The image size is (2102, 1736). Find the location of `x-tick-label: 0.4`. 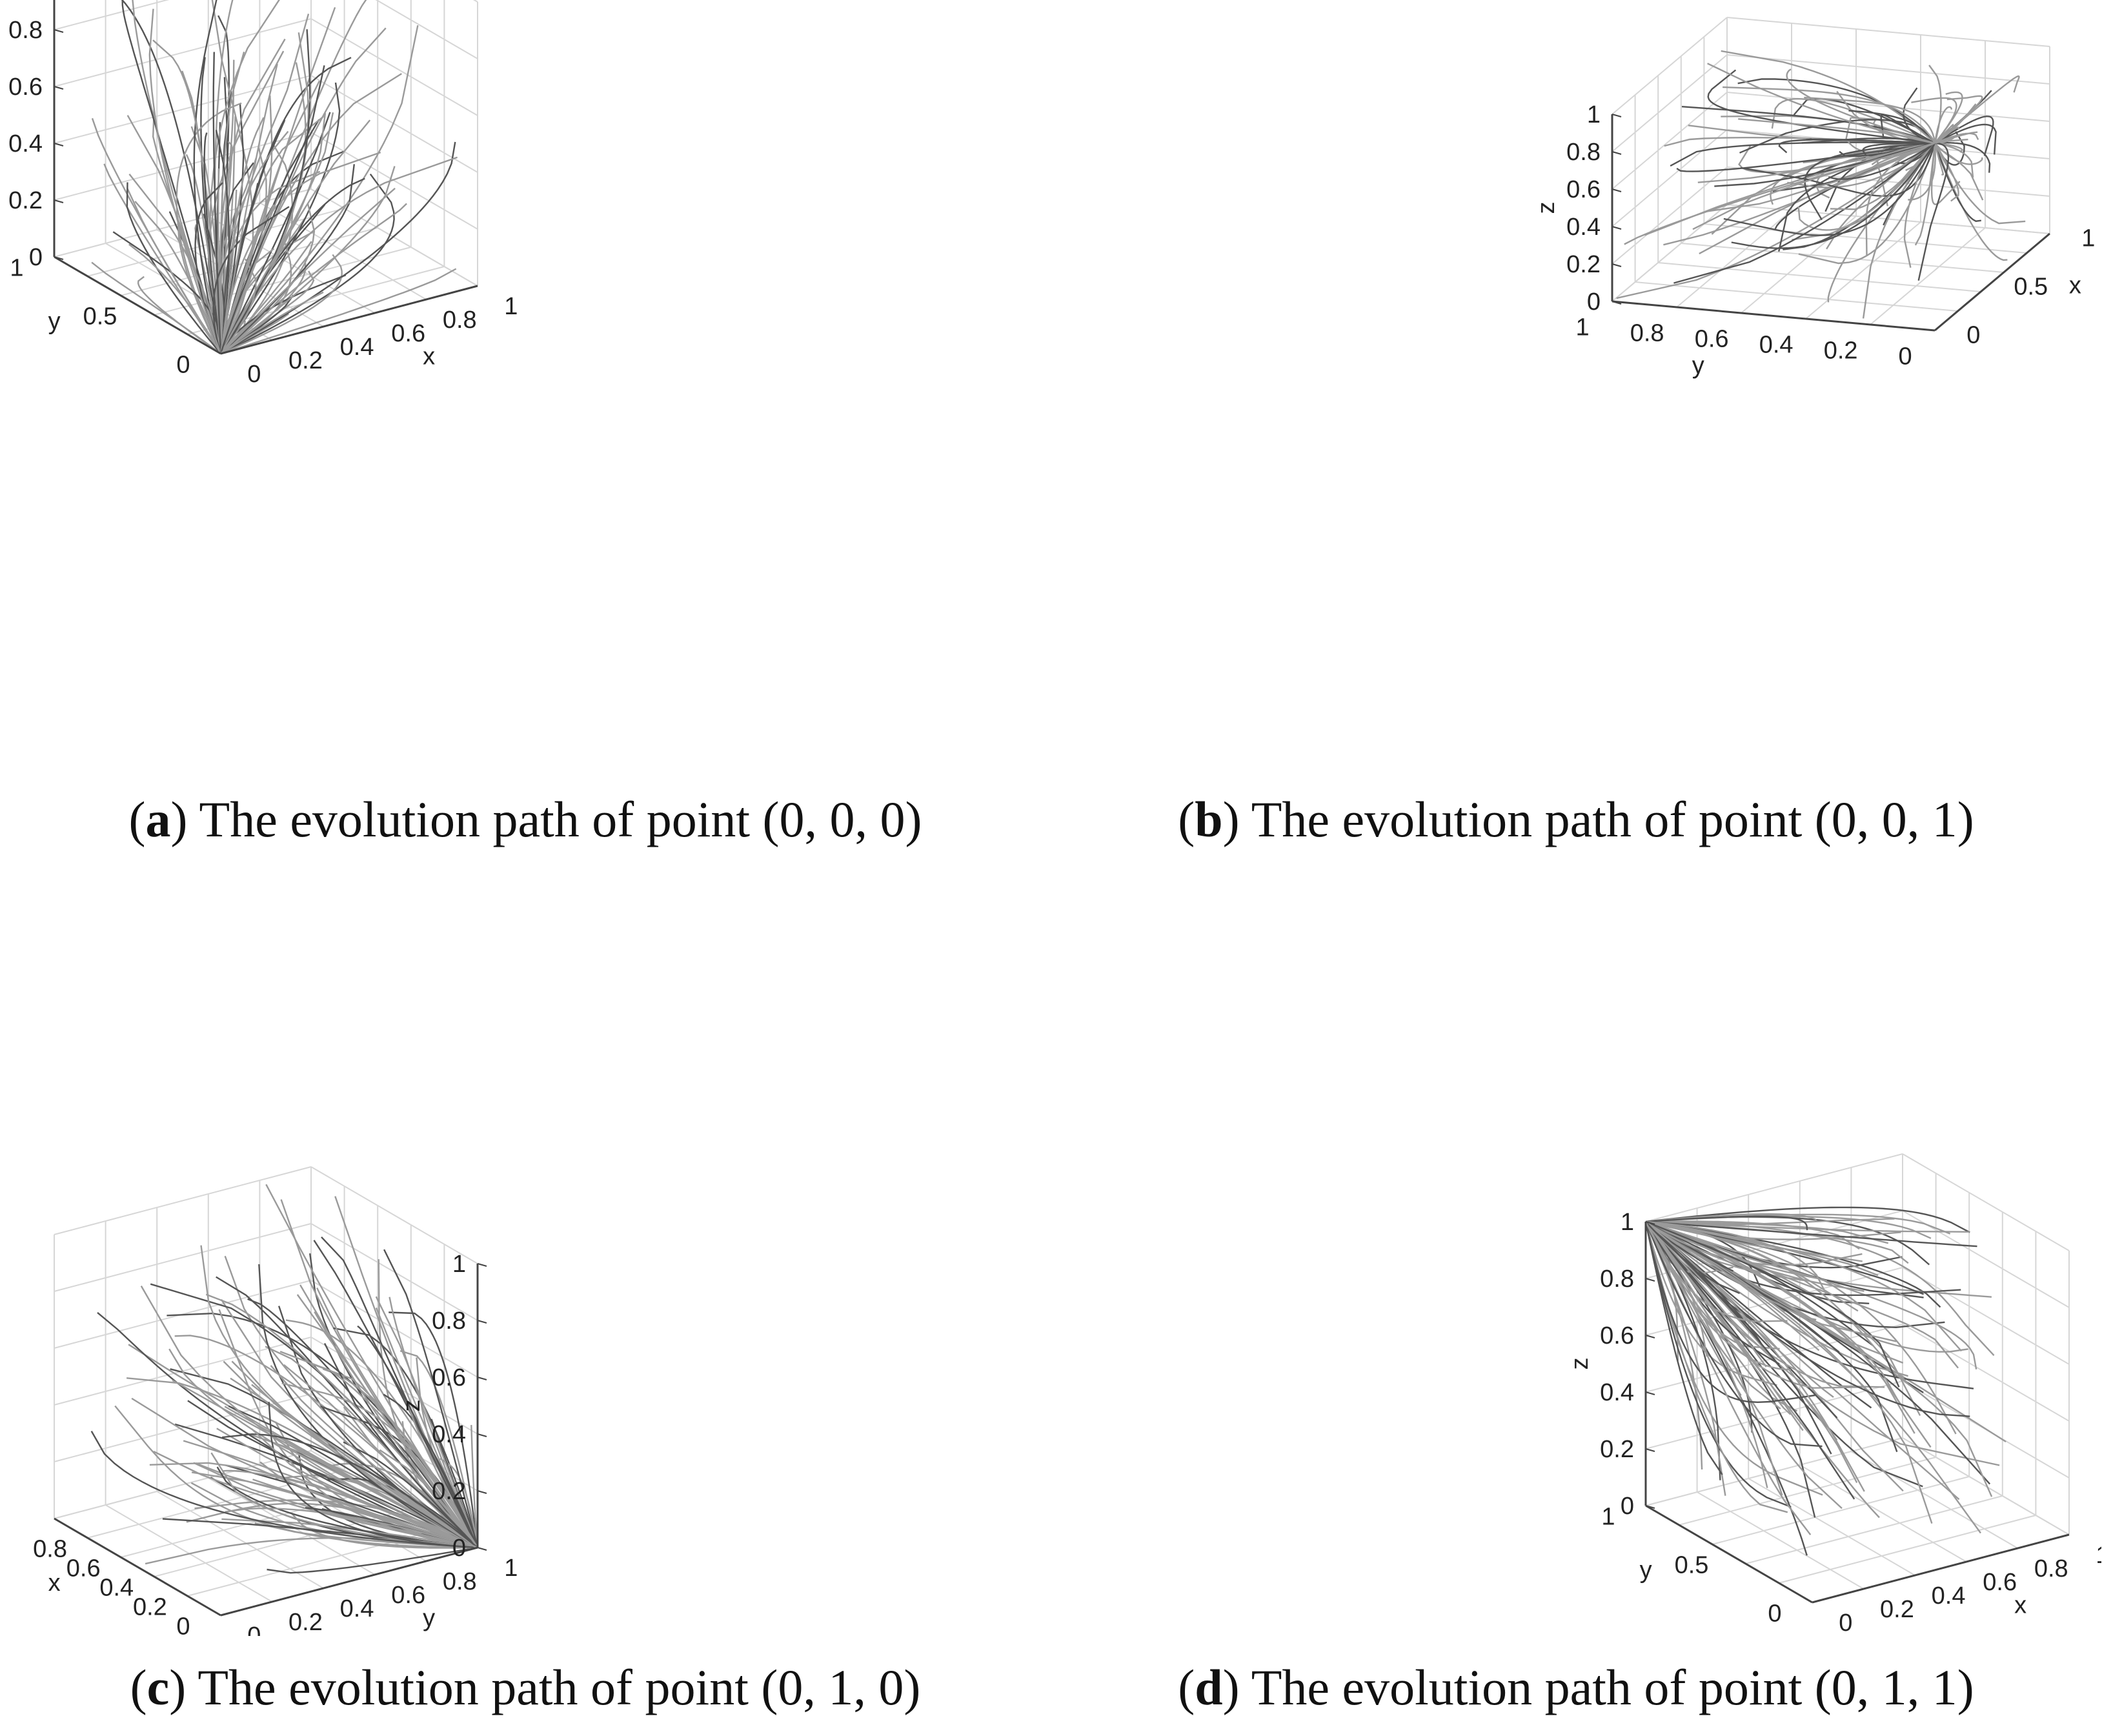

x-tick-label: 0.4 is located at coordinates (116, 1587).